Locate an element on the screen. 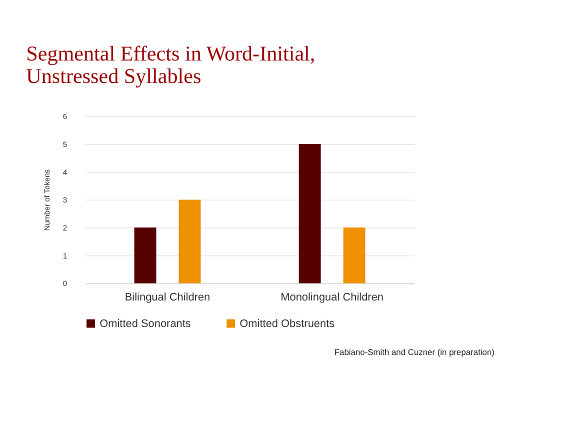  y-tick-label: 1 is located at coordinates (65, 255).